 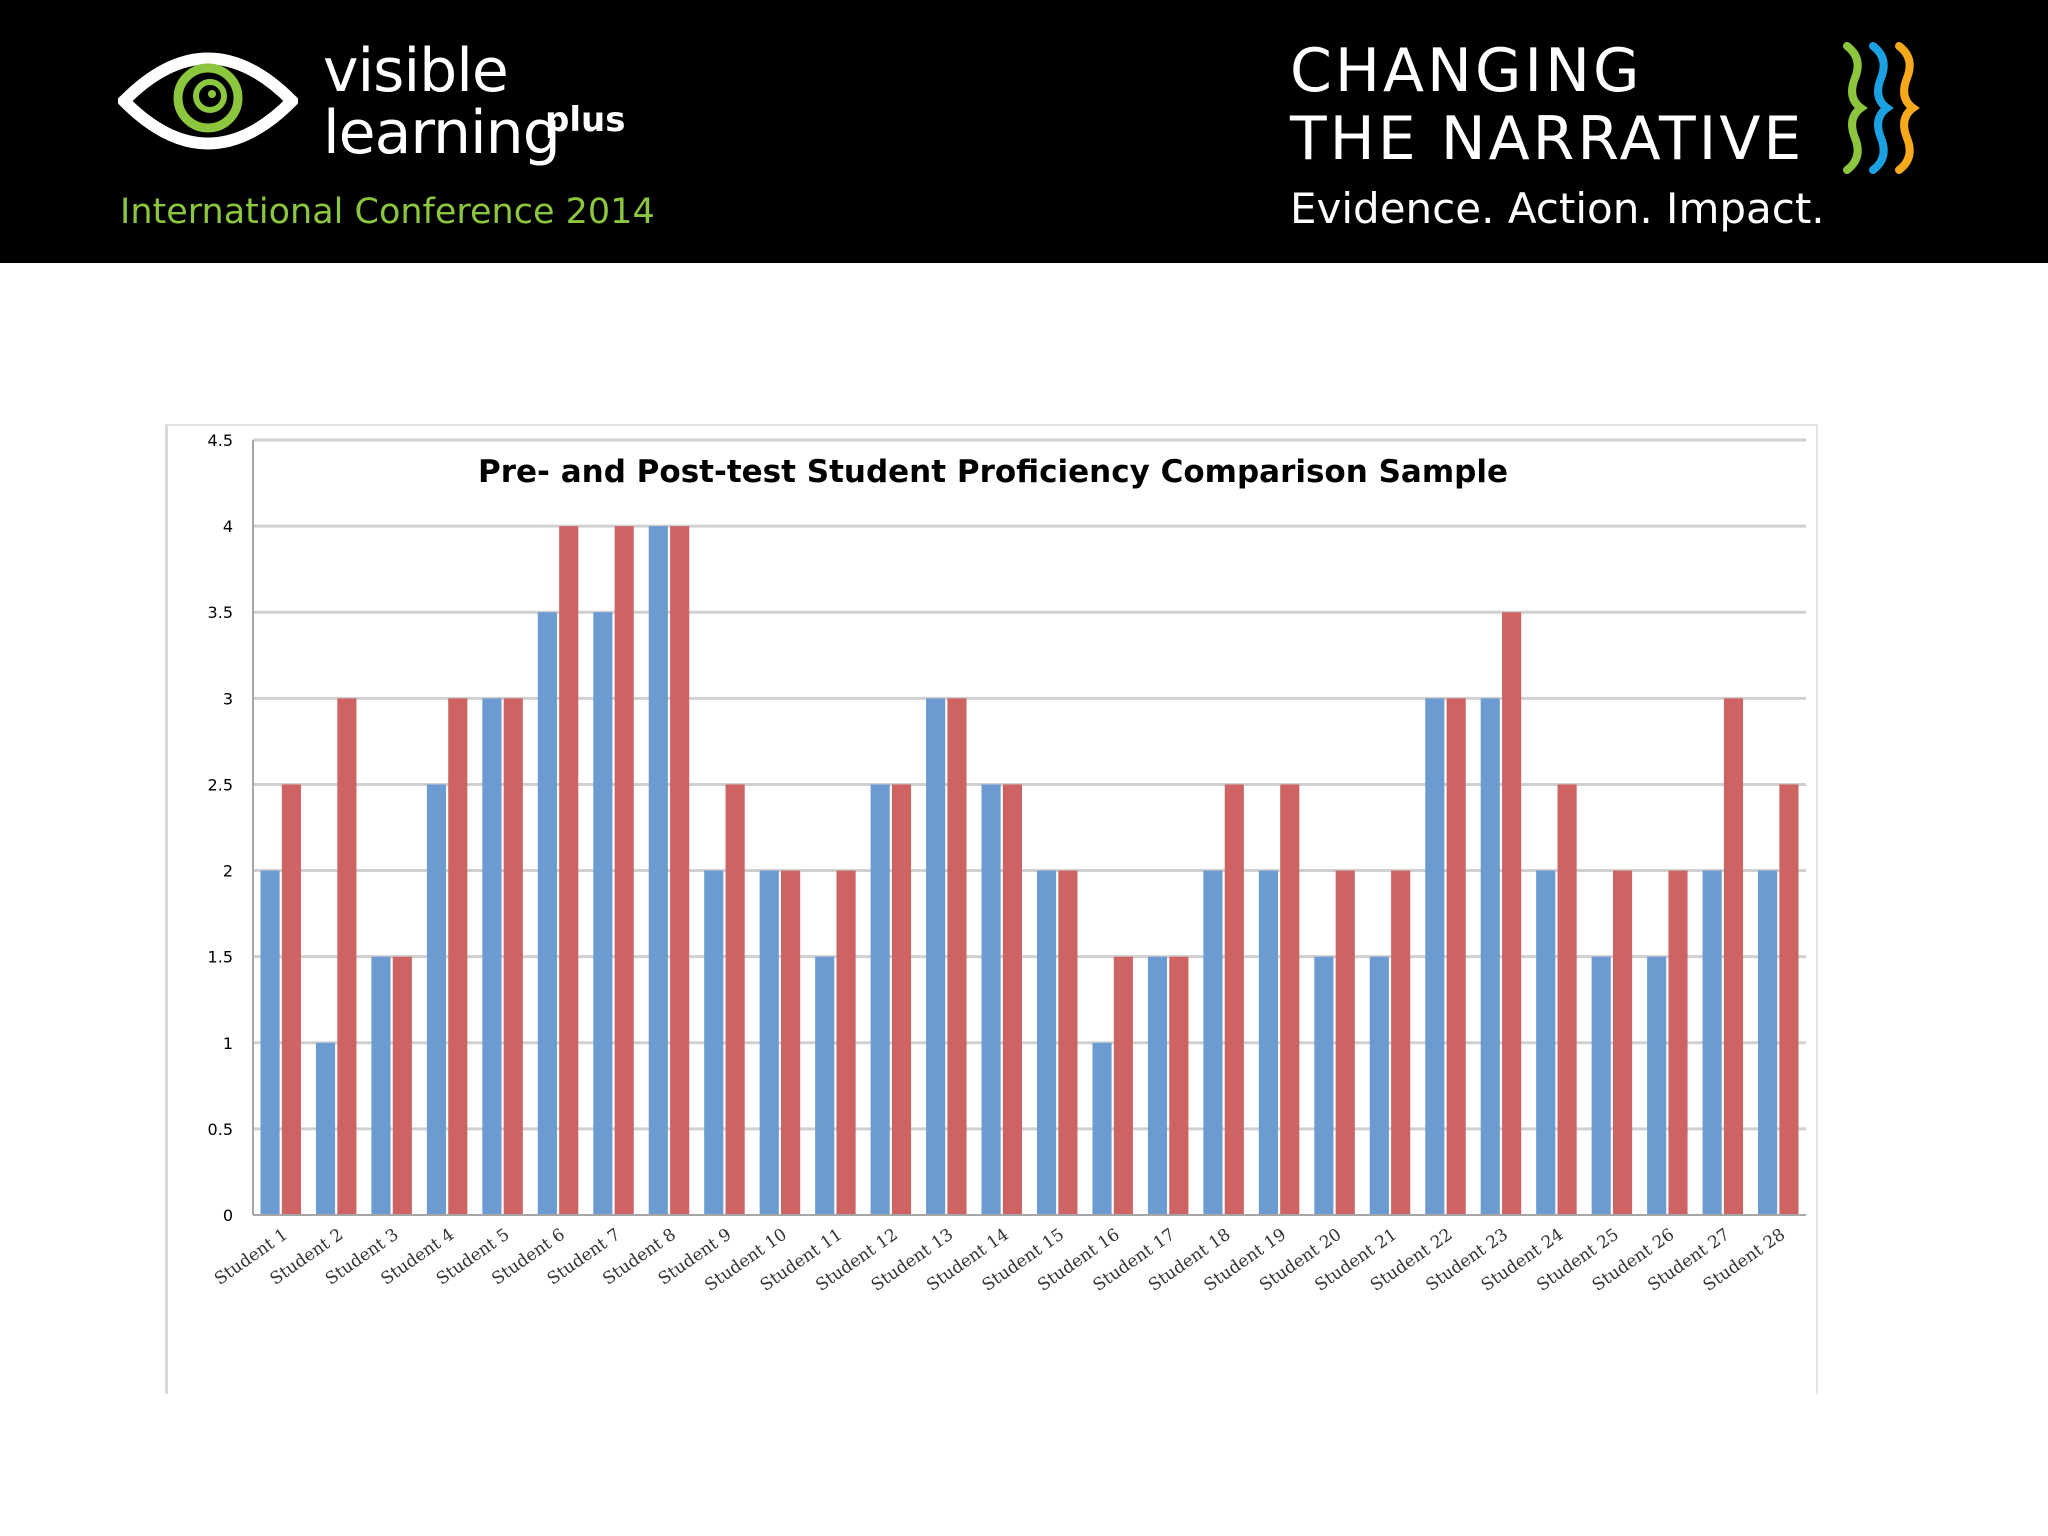 I want to click on y-tick-label: 3, so click(x=228, y=698).